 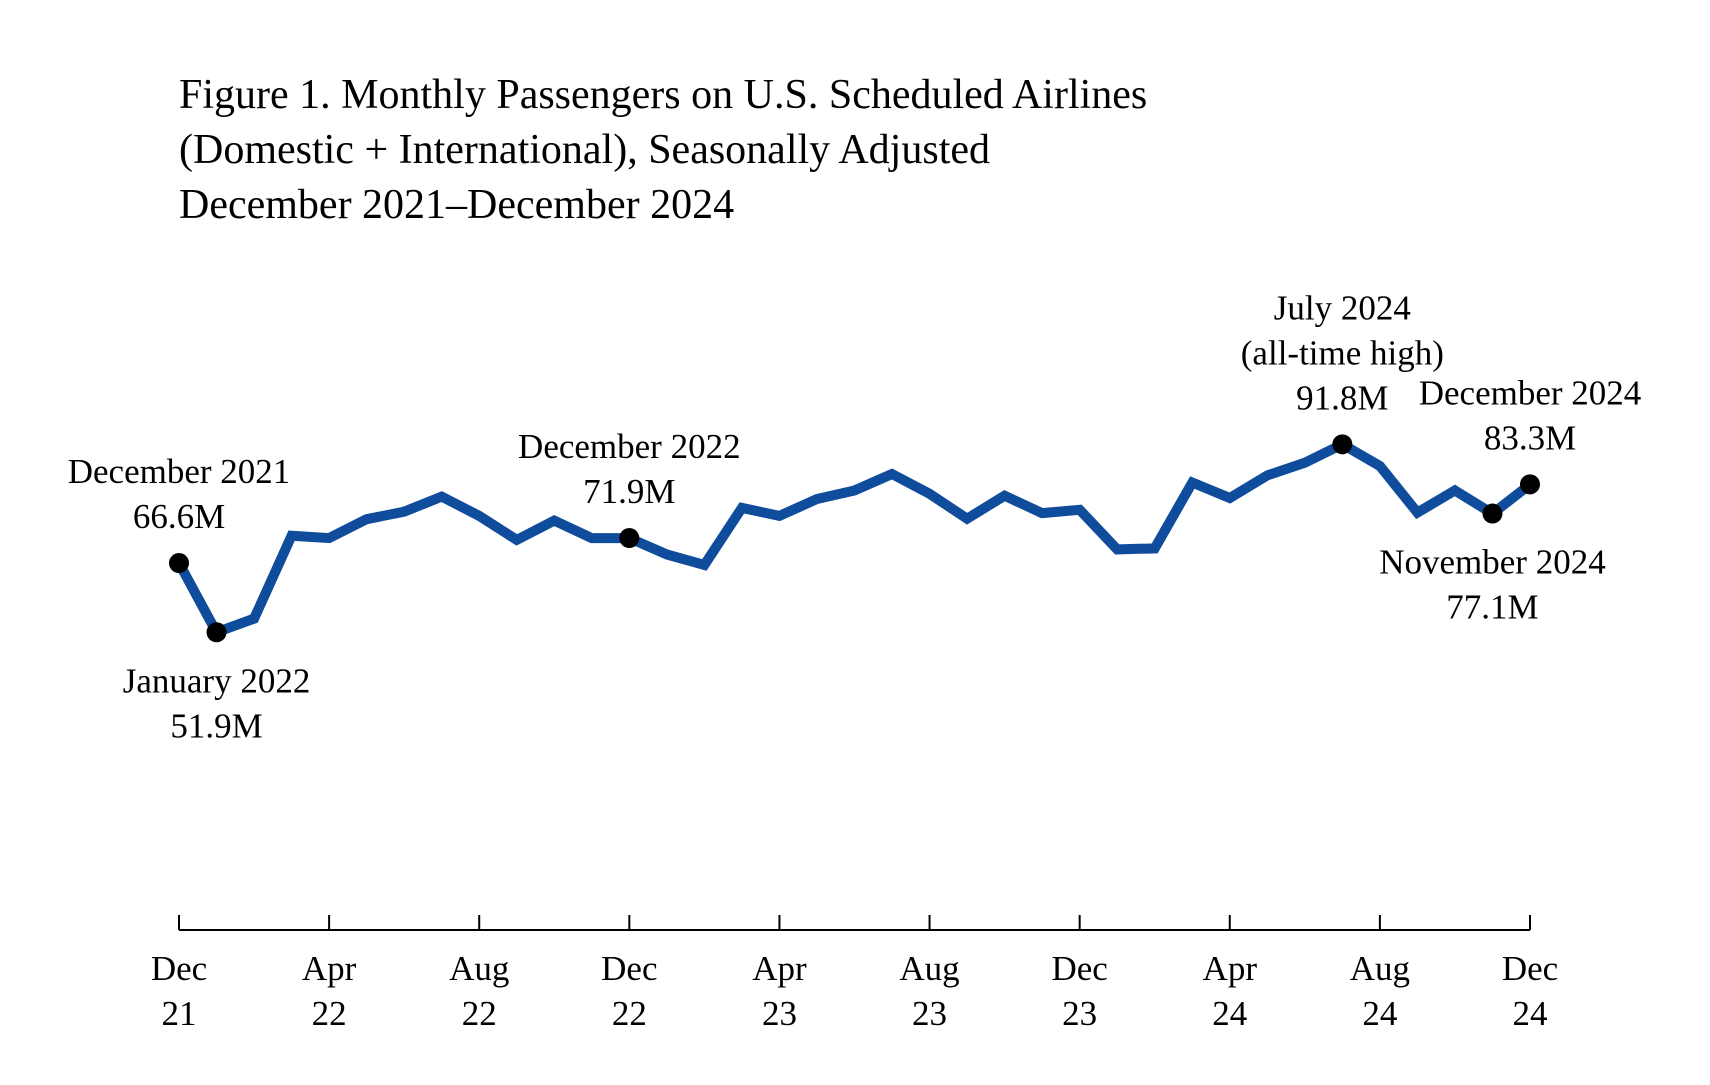 I want to click on annotation-label: 91.8M, so click(x=1342, y=397).